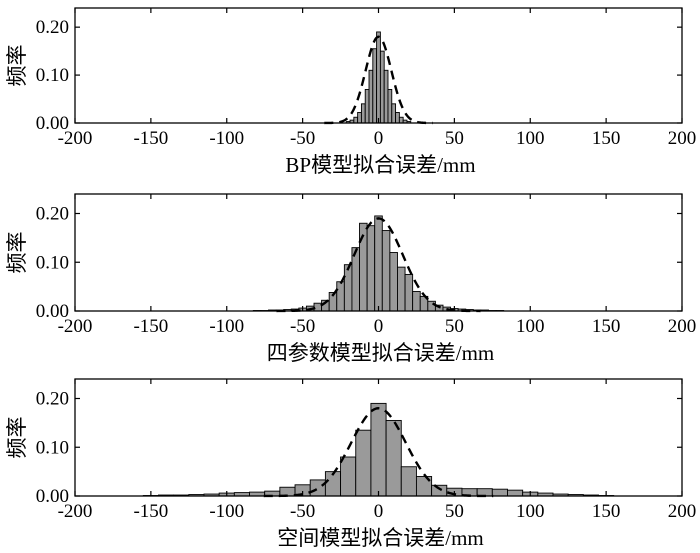 This screenshot has height=553, width=700. Describe the element at coordinates (380, 165) in the screenshot. I see `x-axis-label: BP模型拟合误差/mm` at that location.